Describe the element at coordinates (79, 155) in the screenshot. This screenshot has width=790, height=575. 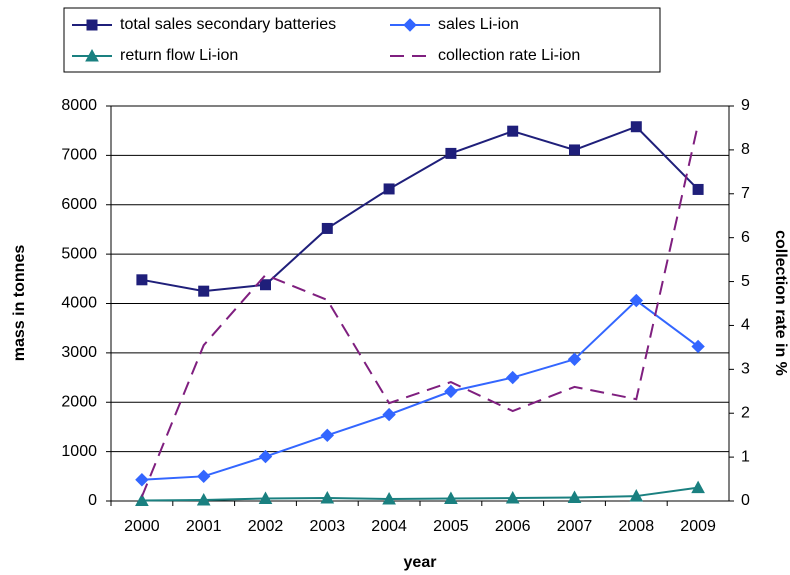
I see `y-tick-label: 7000` at that location.